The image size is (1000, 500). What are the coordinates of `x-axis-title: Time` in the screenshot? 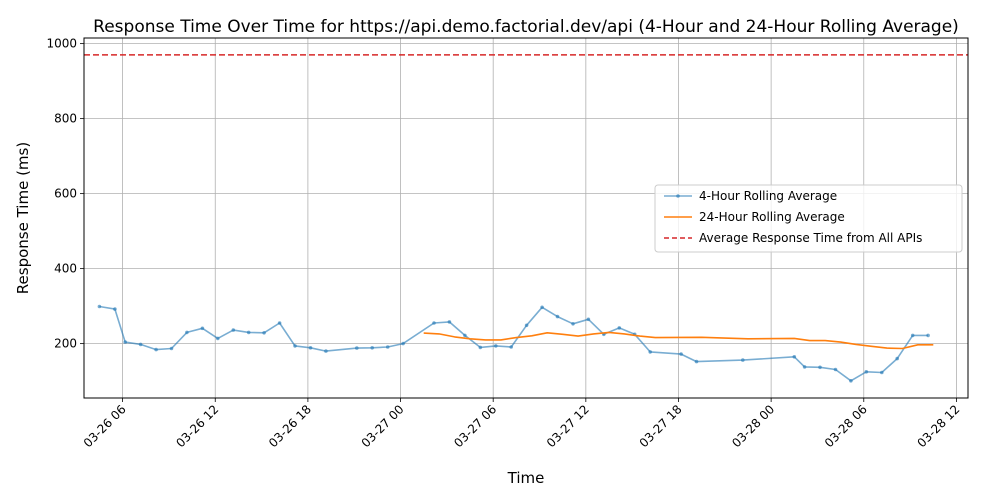 It's located at (526, 478).